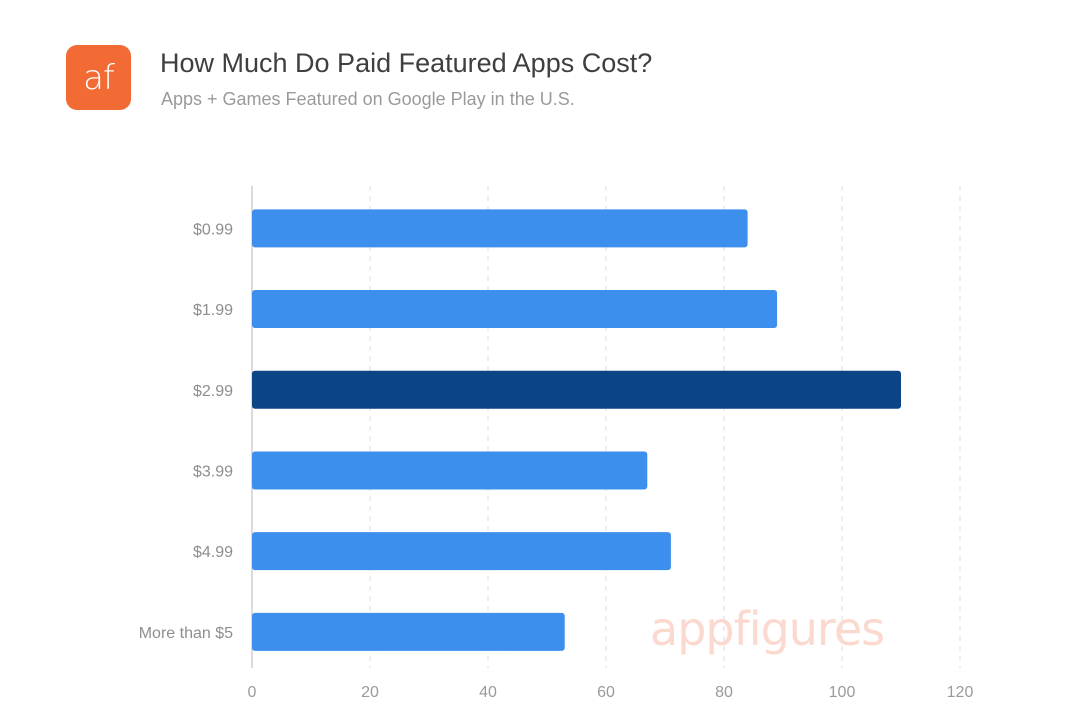 Image resolution: width=1080 pixels, height=710 pixels. Describe the element at coordinates (406, 63) in the screenshot. I see `chart-title: How Much Do Paid Featured Apps Cost?` at that location.